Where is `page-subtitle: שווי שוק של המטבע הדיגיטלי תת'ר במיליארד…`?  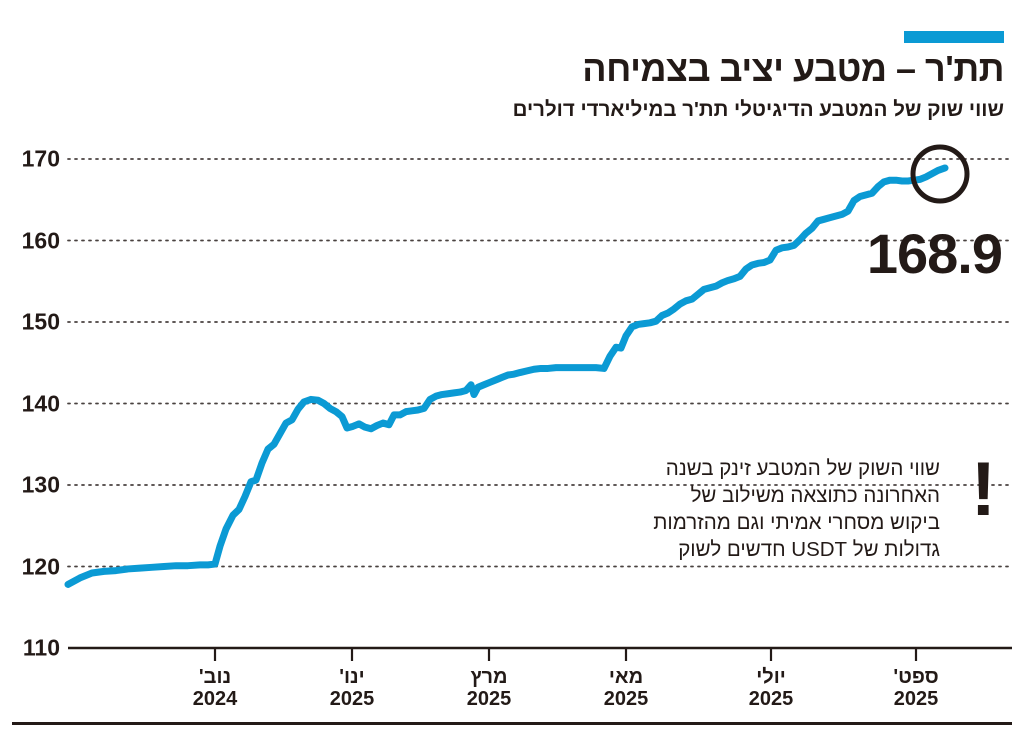 page-subtitle: שווי שוק של המטבע הדיגיטלי תת'ר במיליארד… is located at coordinates (758, 109).